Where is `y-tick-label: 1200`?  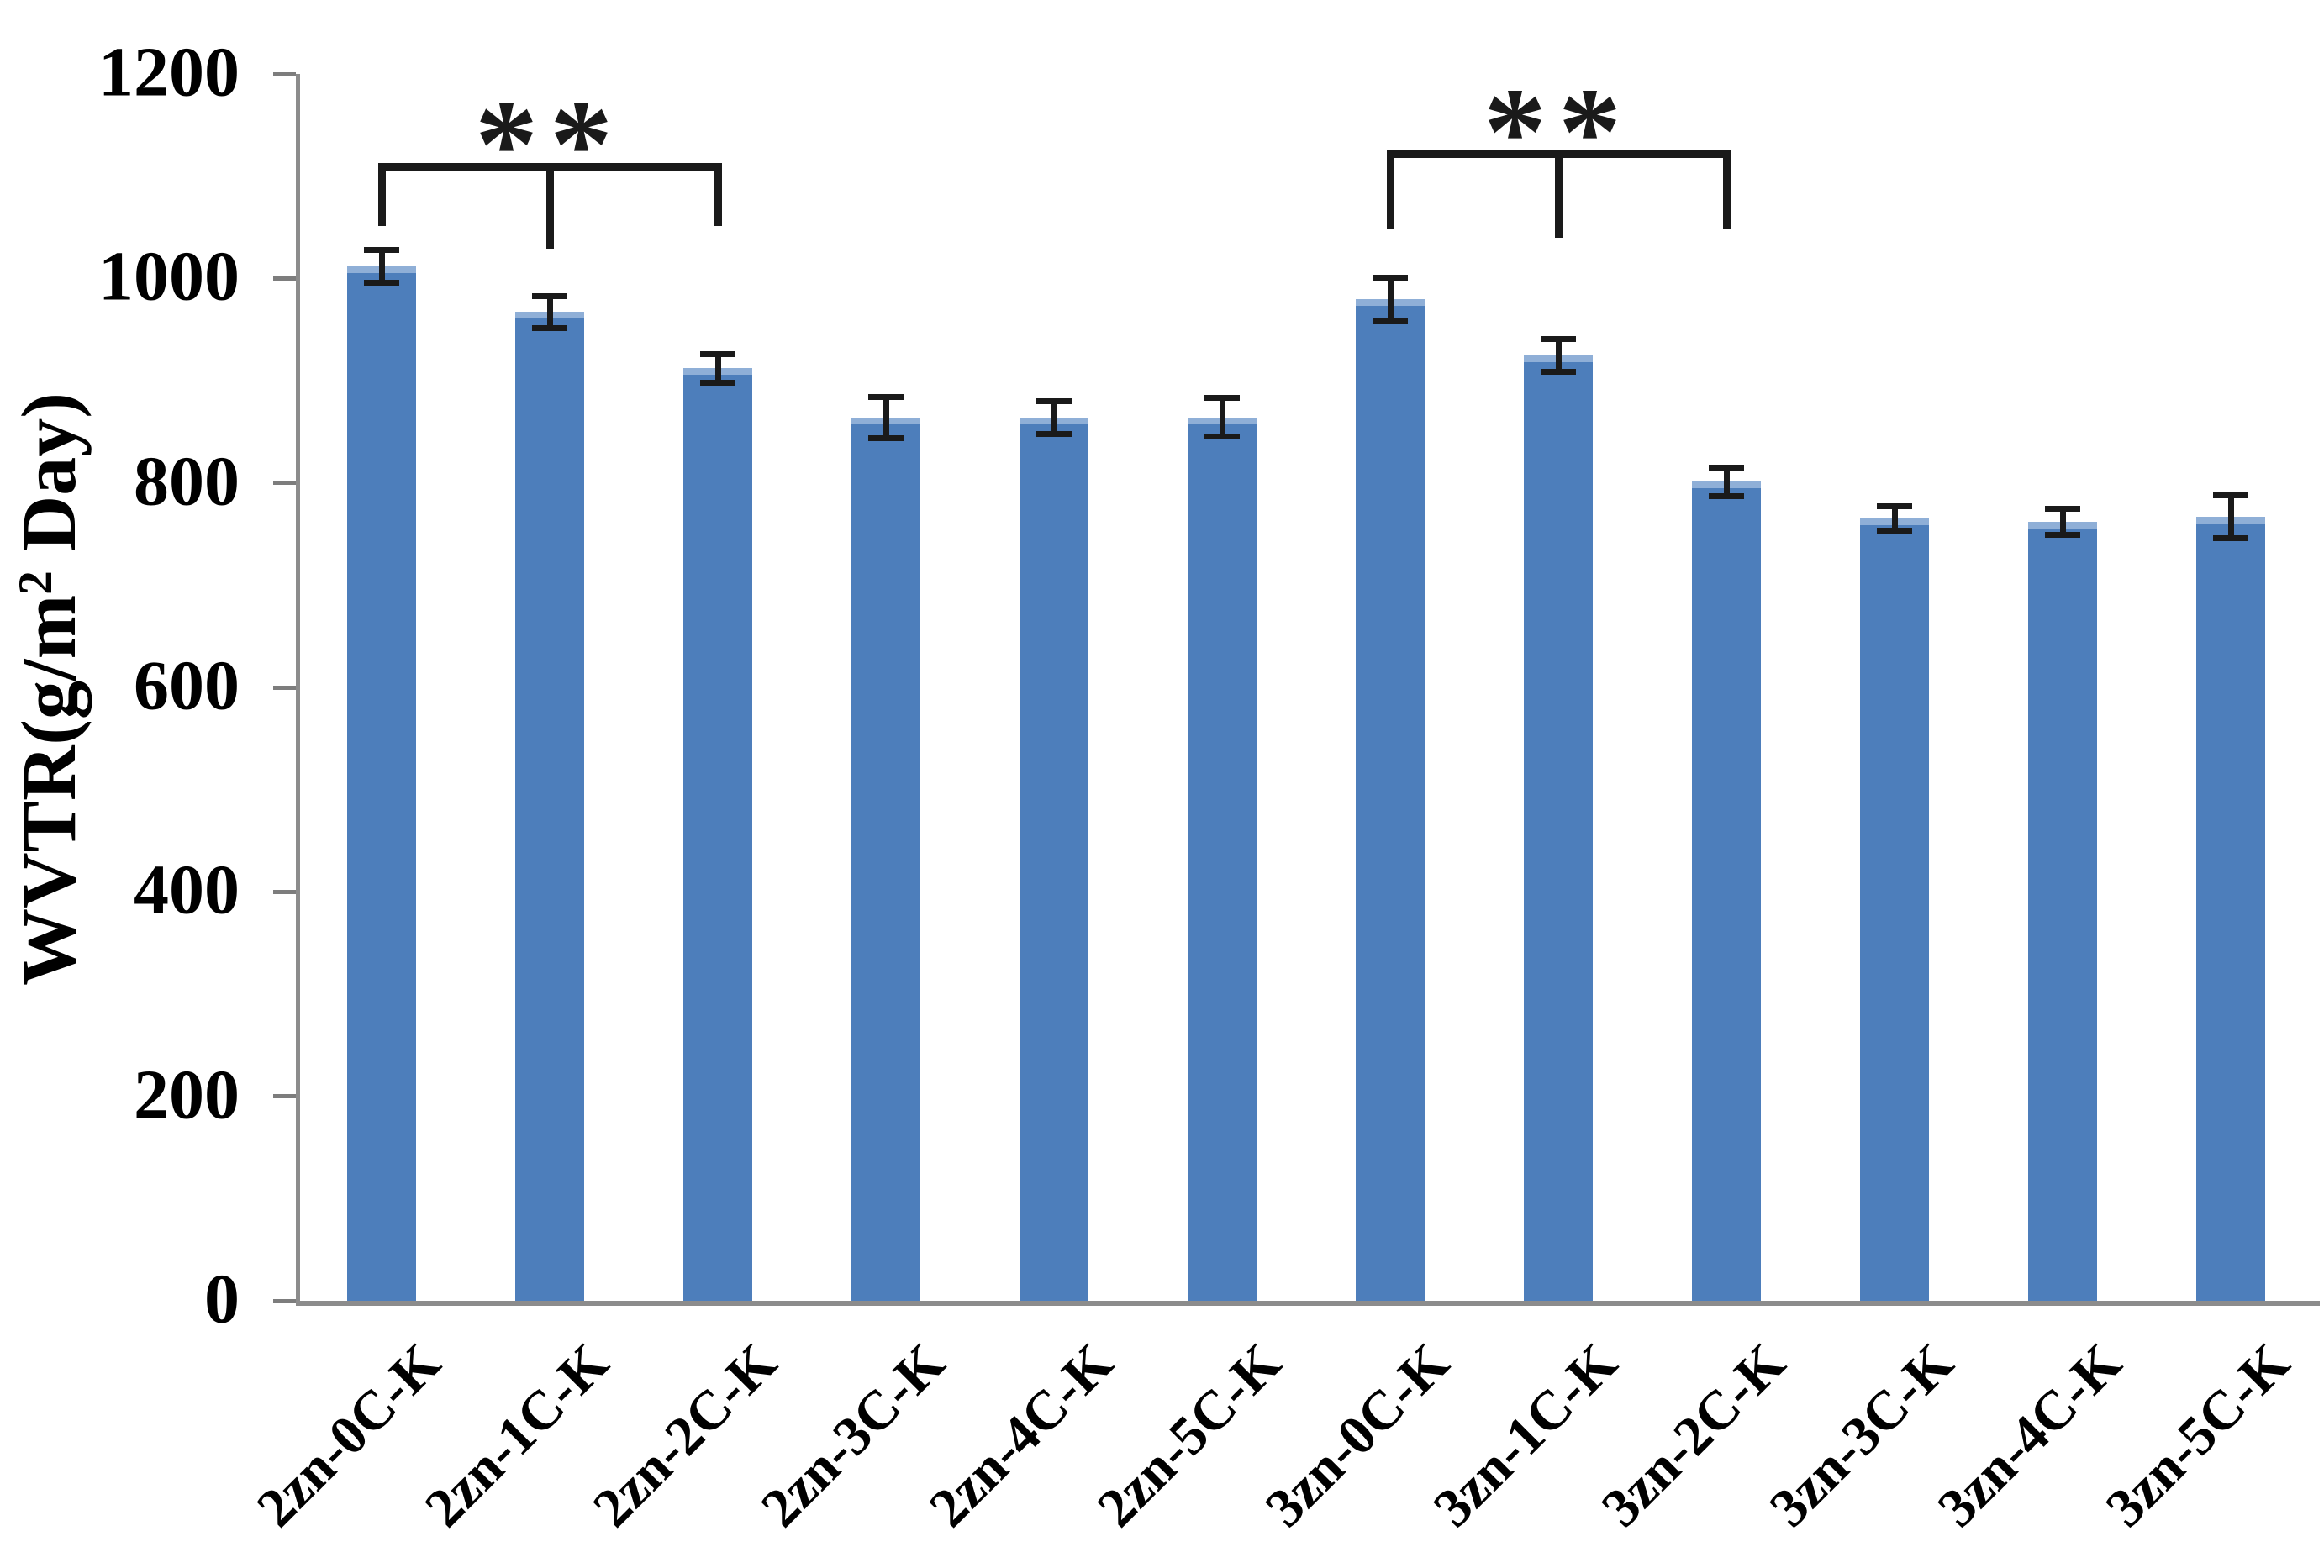
y-tick-label: 1200 is located at coordinates (169, 72).